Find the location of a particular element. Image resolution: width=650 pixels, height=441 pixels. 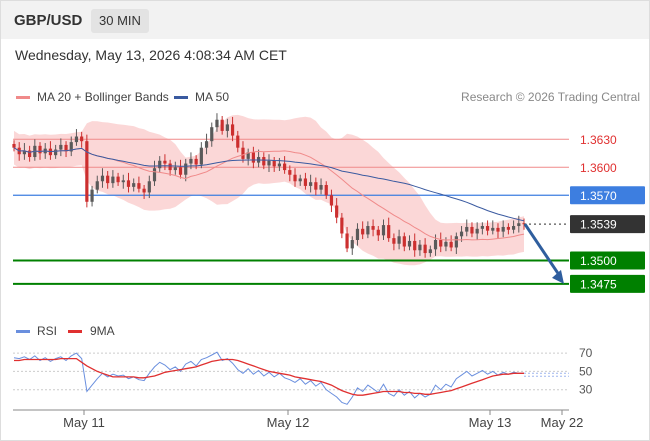

rsi-tick-70: 70 is located at coordinates (586, 353).